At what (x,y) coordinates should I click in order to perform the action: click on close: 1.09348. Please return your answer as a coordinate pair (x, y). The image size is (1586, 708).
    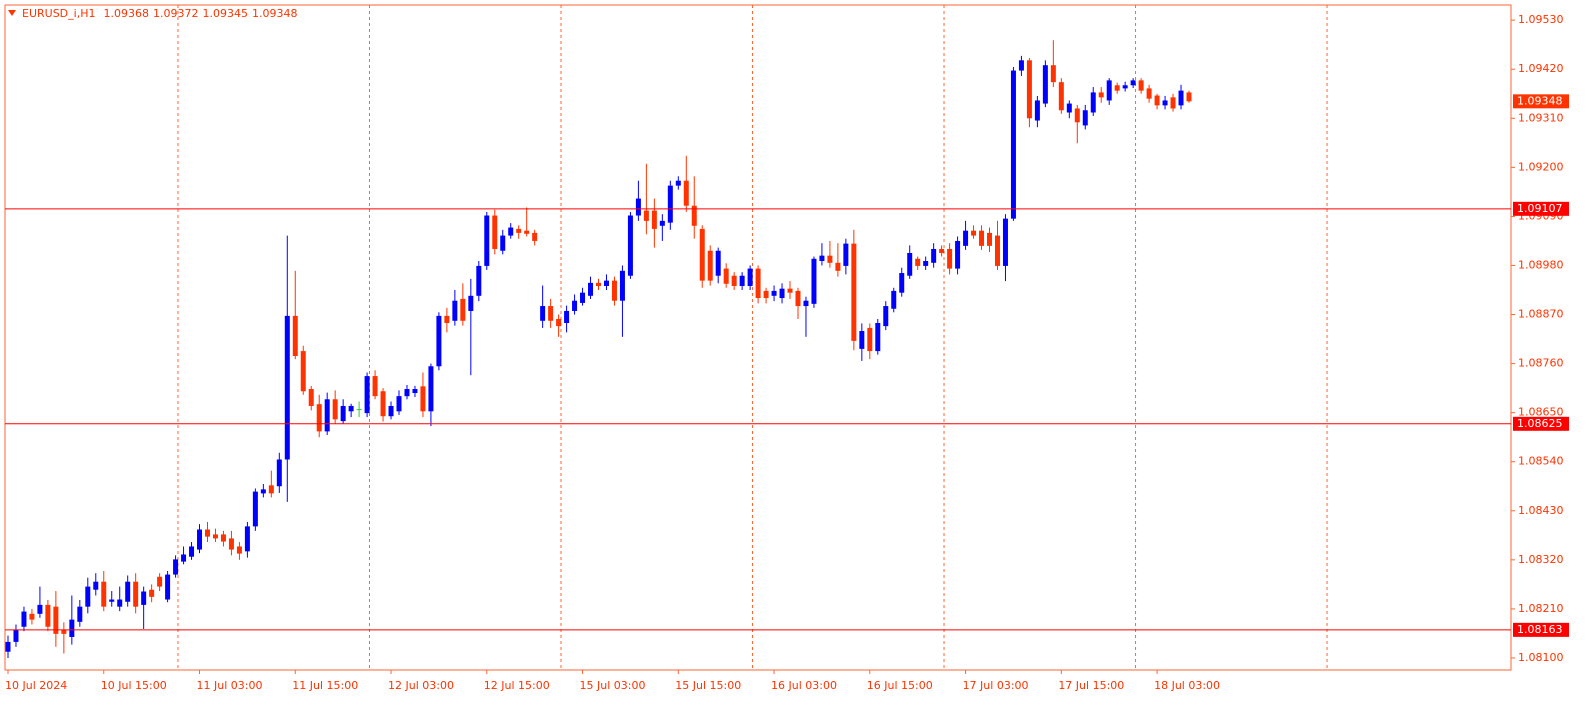
    Looking at the image, I should click on (275, 13).